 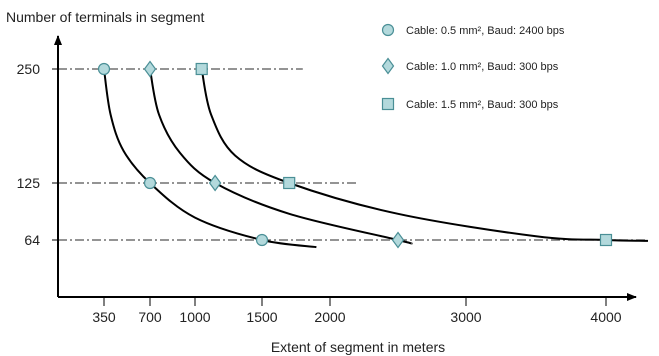 I want to click on legend-label: Cable: 1.5 mm², Baud: 300 bps, so click(x=482, y=105).